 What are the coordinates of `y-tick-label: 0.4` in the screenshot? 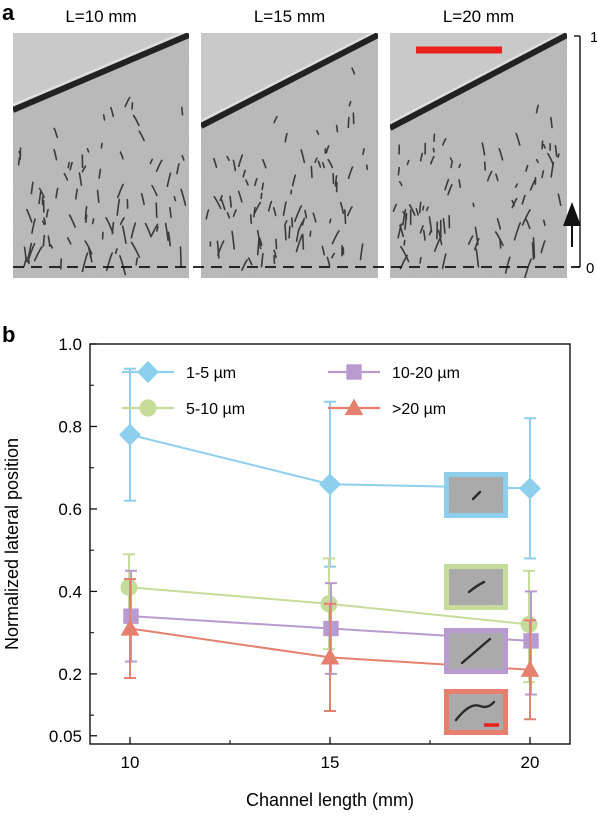 It's located at (70, 591).